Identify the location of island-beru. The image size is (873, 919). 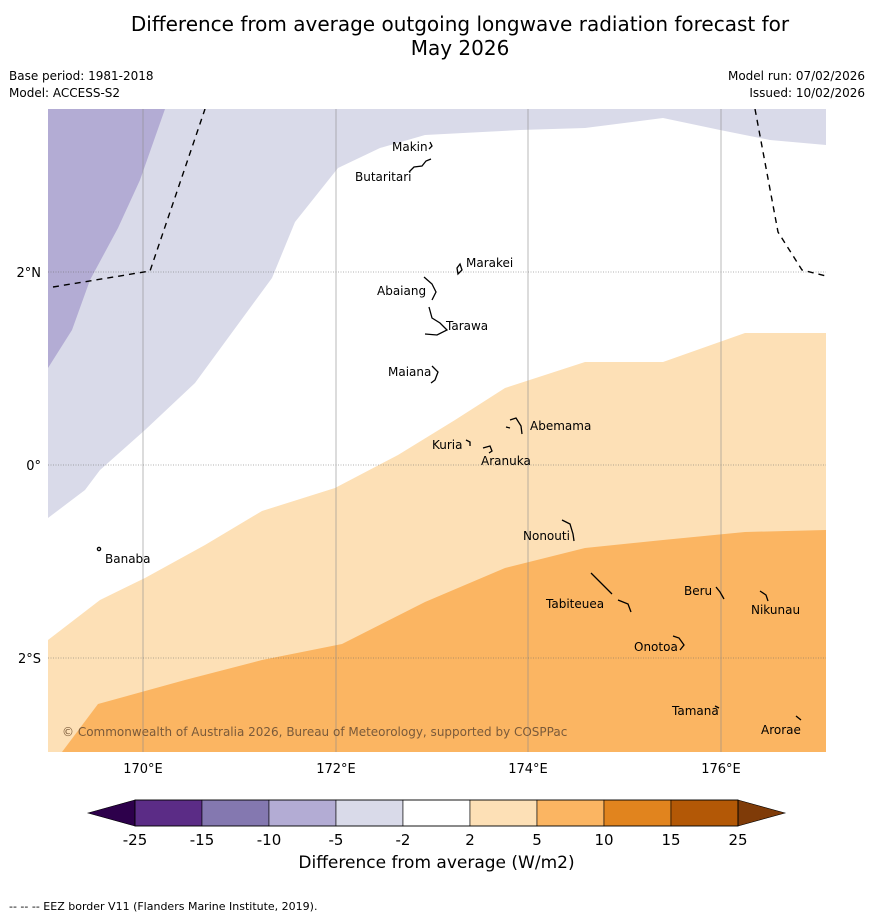
(720, 593).